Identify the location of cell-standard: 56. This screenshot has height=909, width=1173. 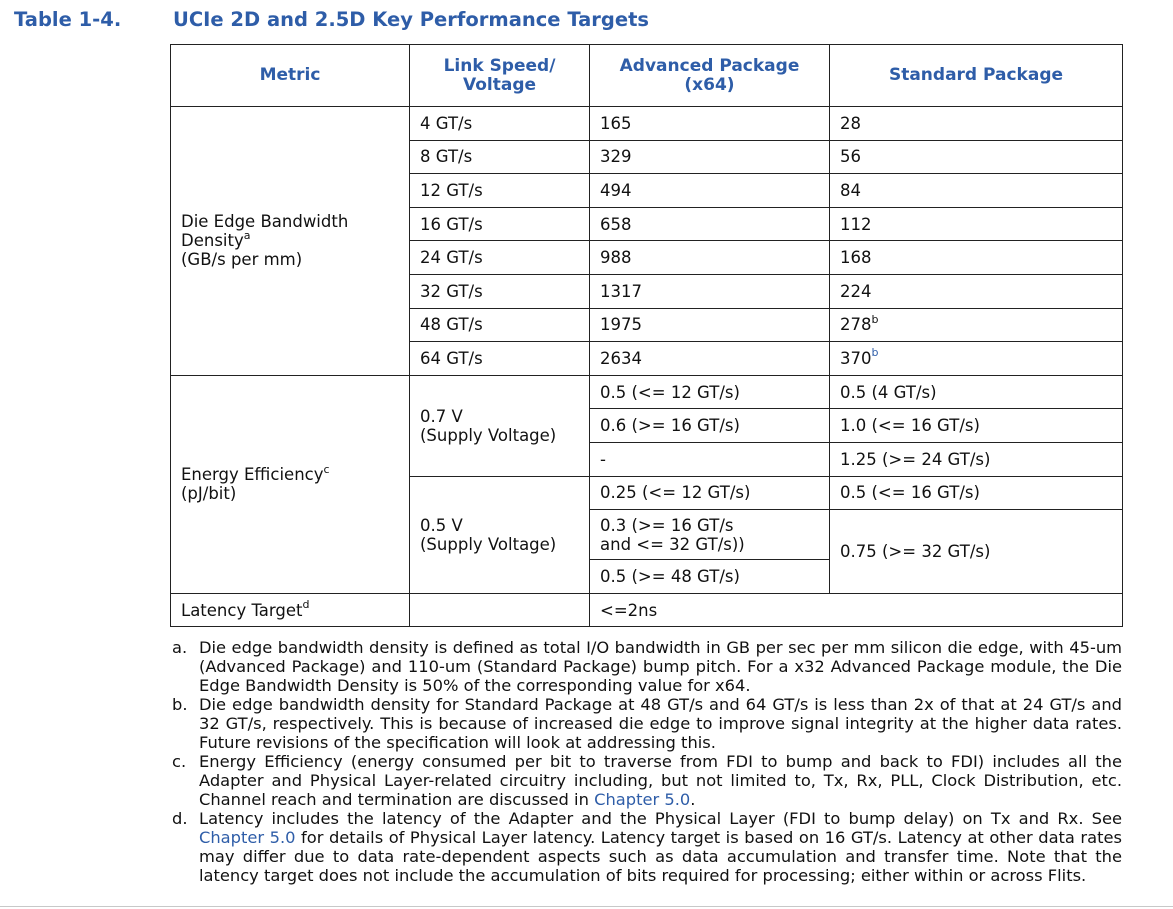
(976, 157).